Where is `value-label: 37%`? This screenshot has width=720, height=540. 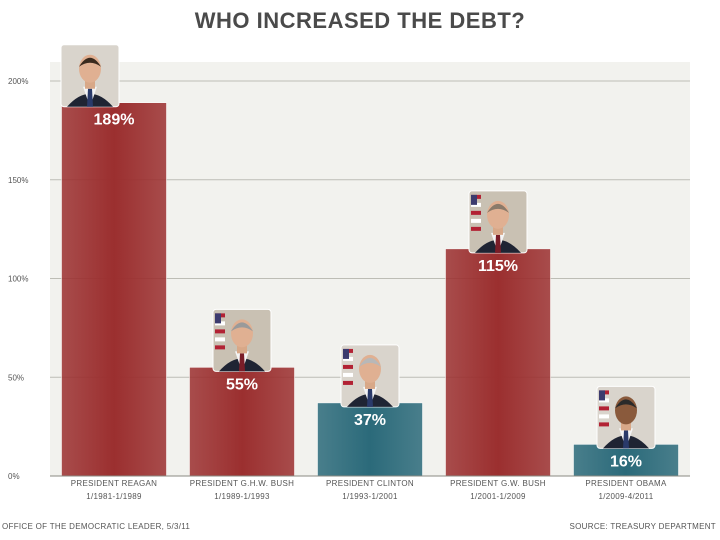
value-label: 37% is located at coordinates (370, 420).